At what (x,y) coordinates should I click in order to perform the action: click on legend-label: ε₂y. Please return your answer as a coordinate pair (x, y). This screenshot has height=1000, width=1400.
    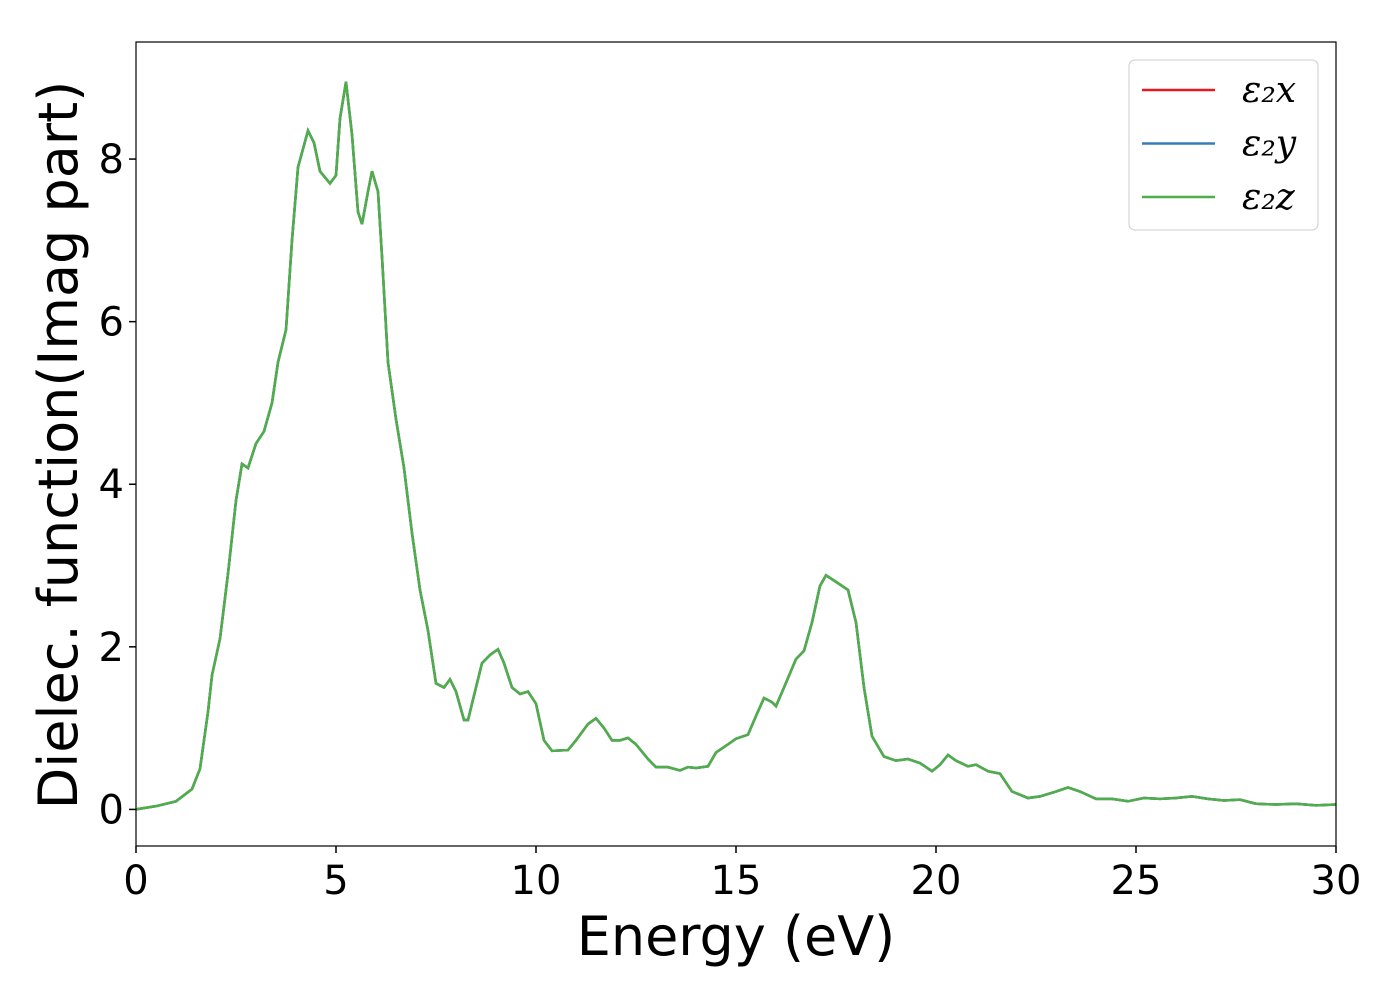
    Looking at the image, I should click on (1269, 144).